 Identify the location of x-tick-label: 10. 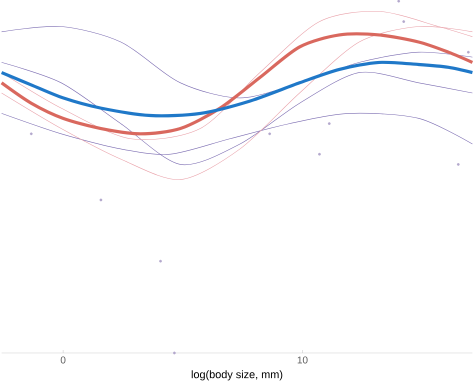
(303, 360).